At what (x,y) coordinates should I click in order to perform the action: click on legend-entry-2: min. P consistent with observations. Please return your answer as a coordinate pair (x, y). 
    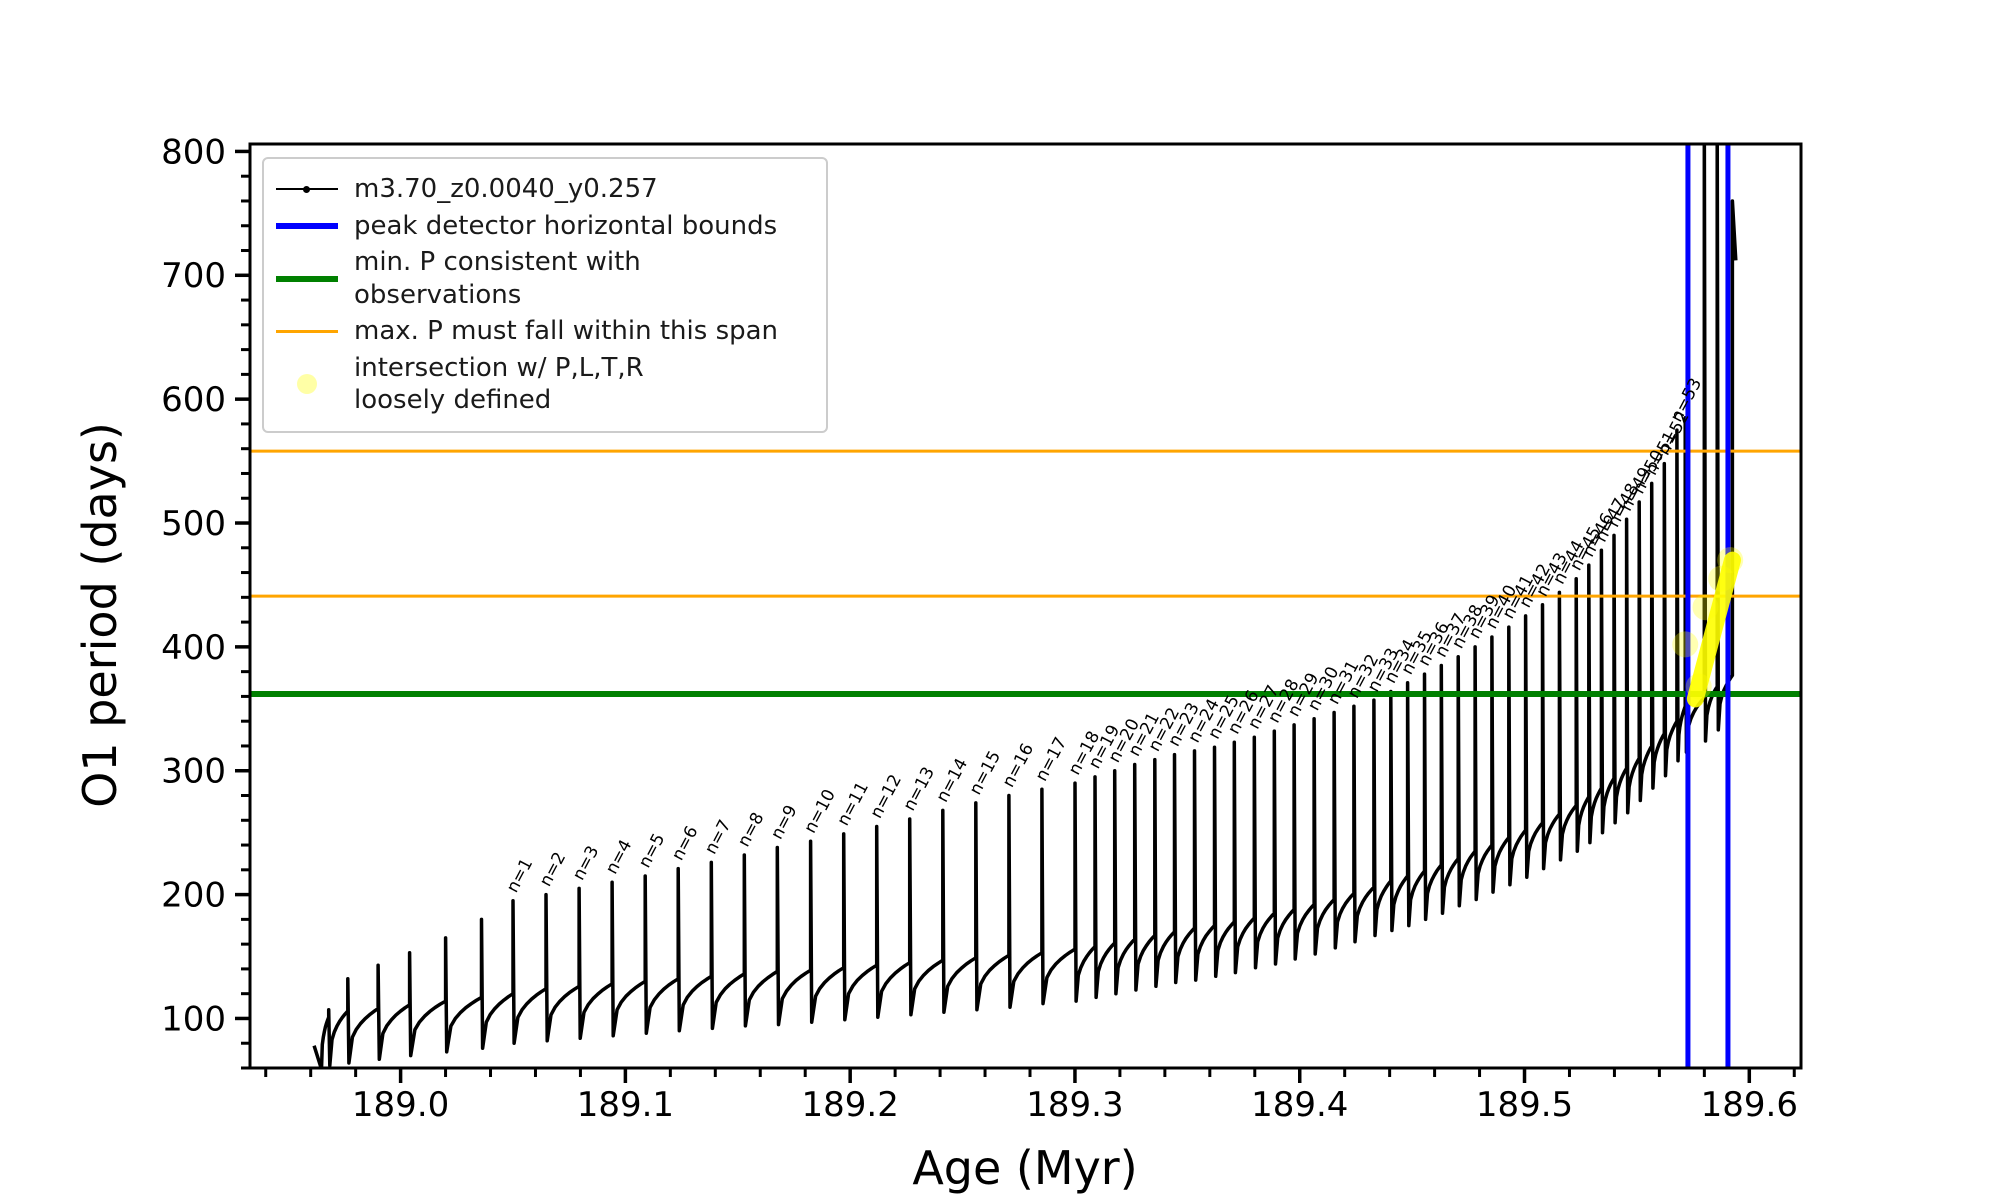
    Looking at the image, I should click on (544, 278).